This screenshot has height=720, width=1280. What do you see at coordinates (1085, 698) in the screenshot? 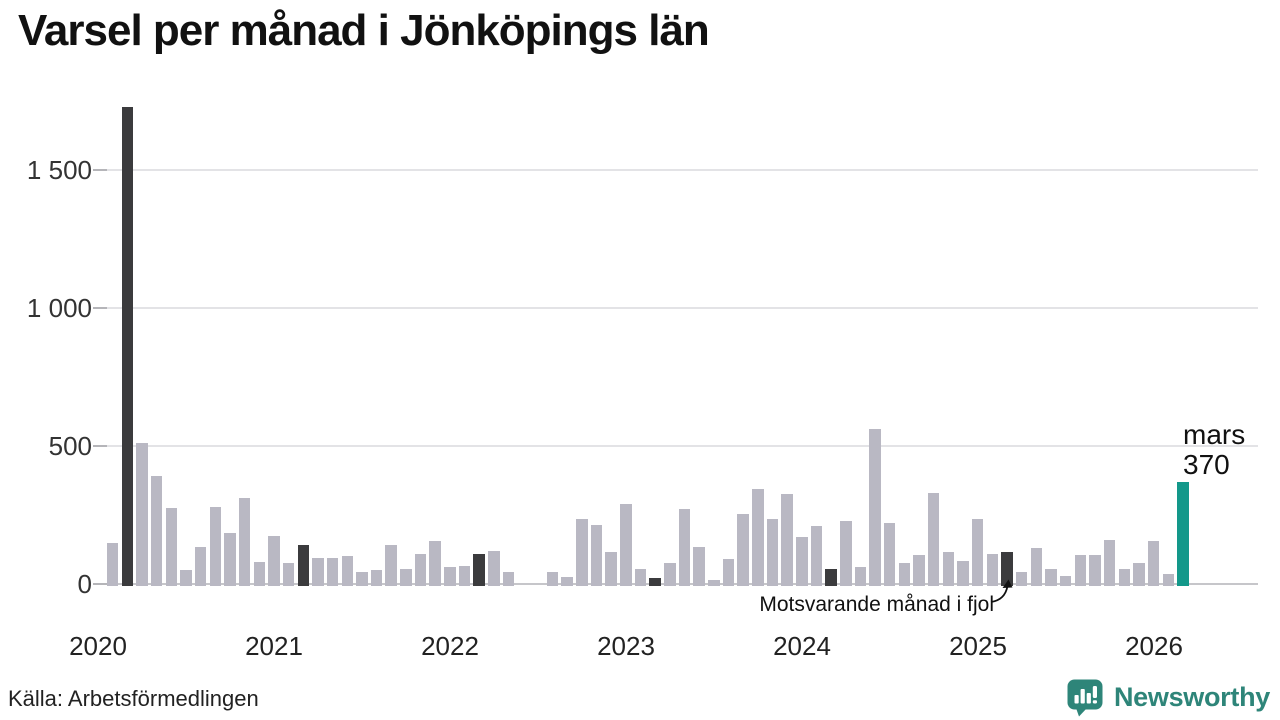
I see `newsworthy-speech-bubble-chart-icon` at bounding box center [1085, 698].